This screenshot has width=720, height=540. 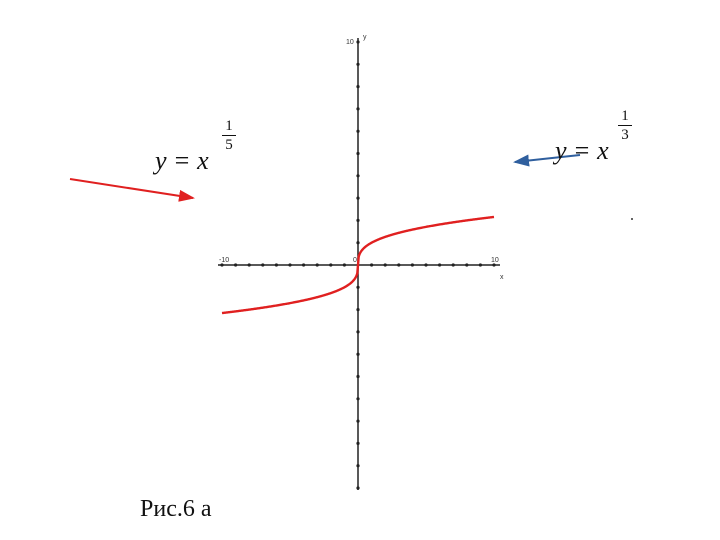 I want to click on x-tick-label: 10, so click(x=495, y=260).